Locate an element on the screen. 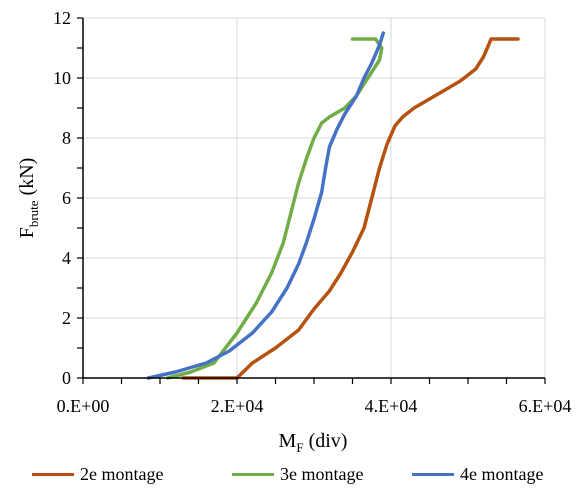 This screenshot has height=491, width=579. legend-swatch-3e-montage is located at coordinates (253, 474).